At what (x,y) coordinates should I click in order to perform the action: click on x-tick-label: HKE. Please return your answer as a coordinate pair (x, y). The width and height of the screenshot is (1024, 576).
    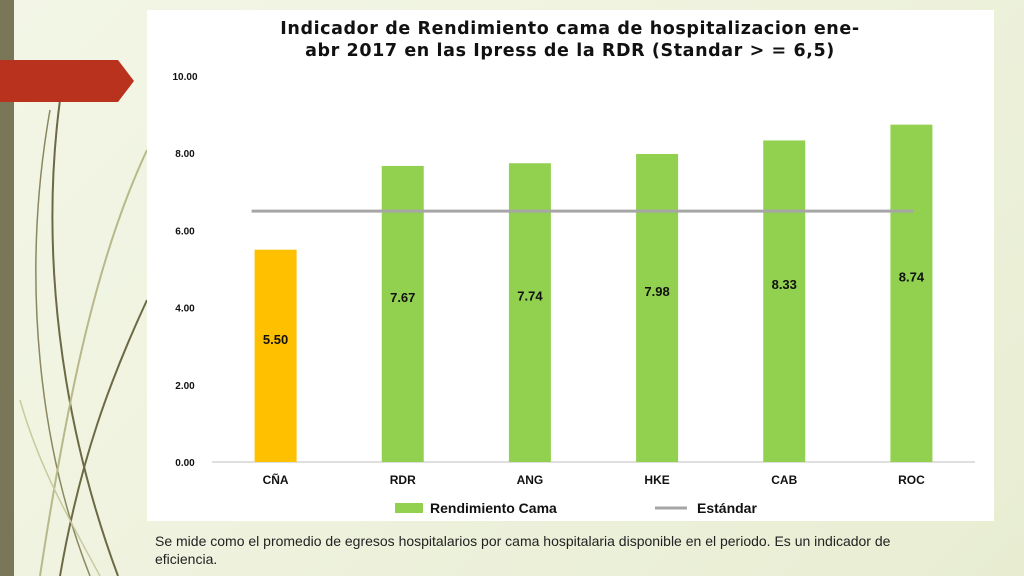
    Looking at the image, I should click on (656, 480).